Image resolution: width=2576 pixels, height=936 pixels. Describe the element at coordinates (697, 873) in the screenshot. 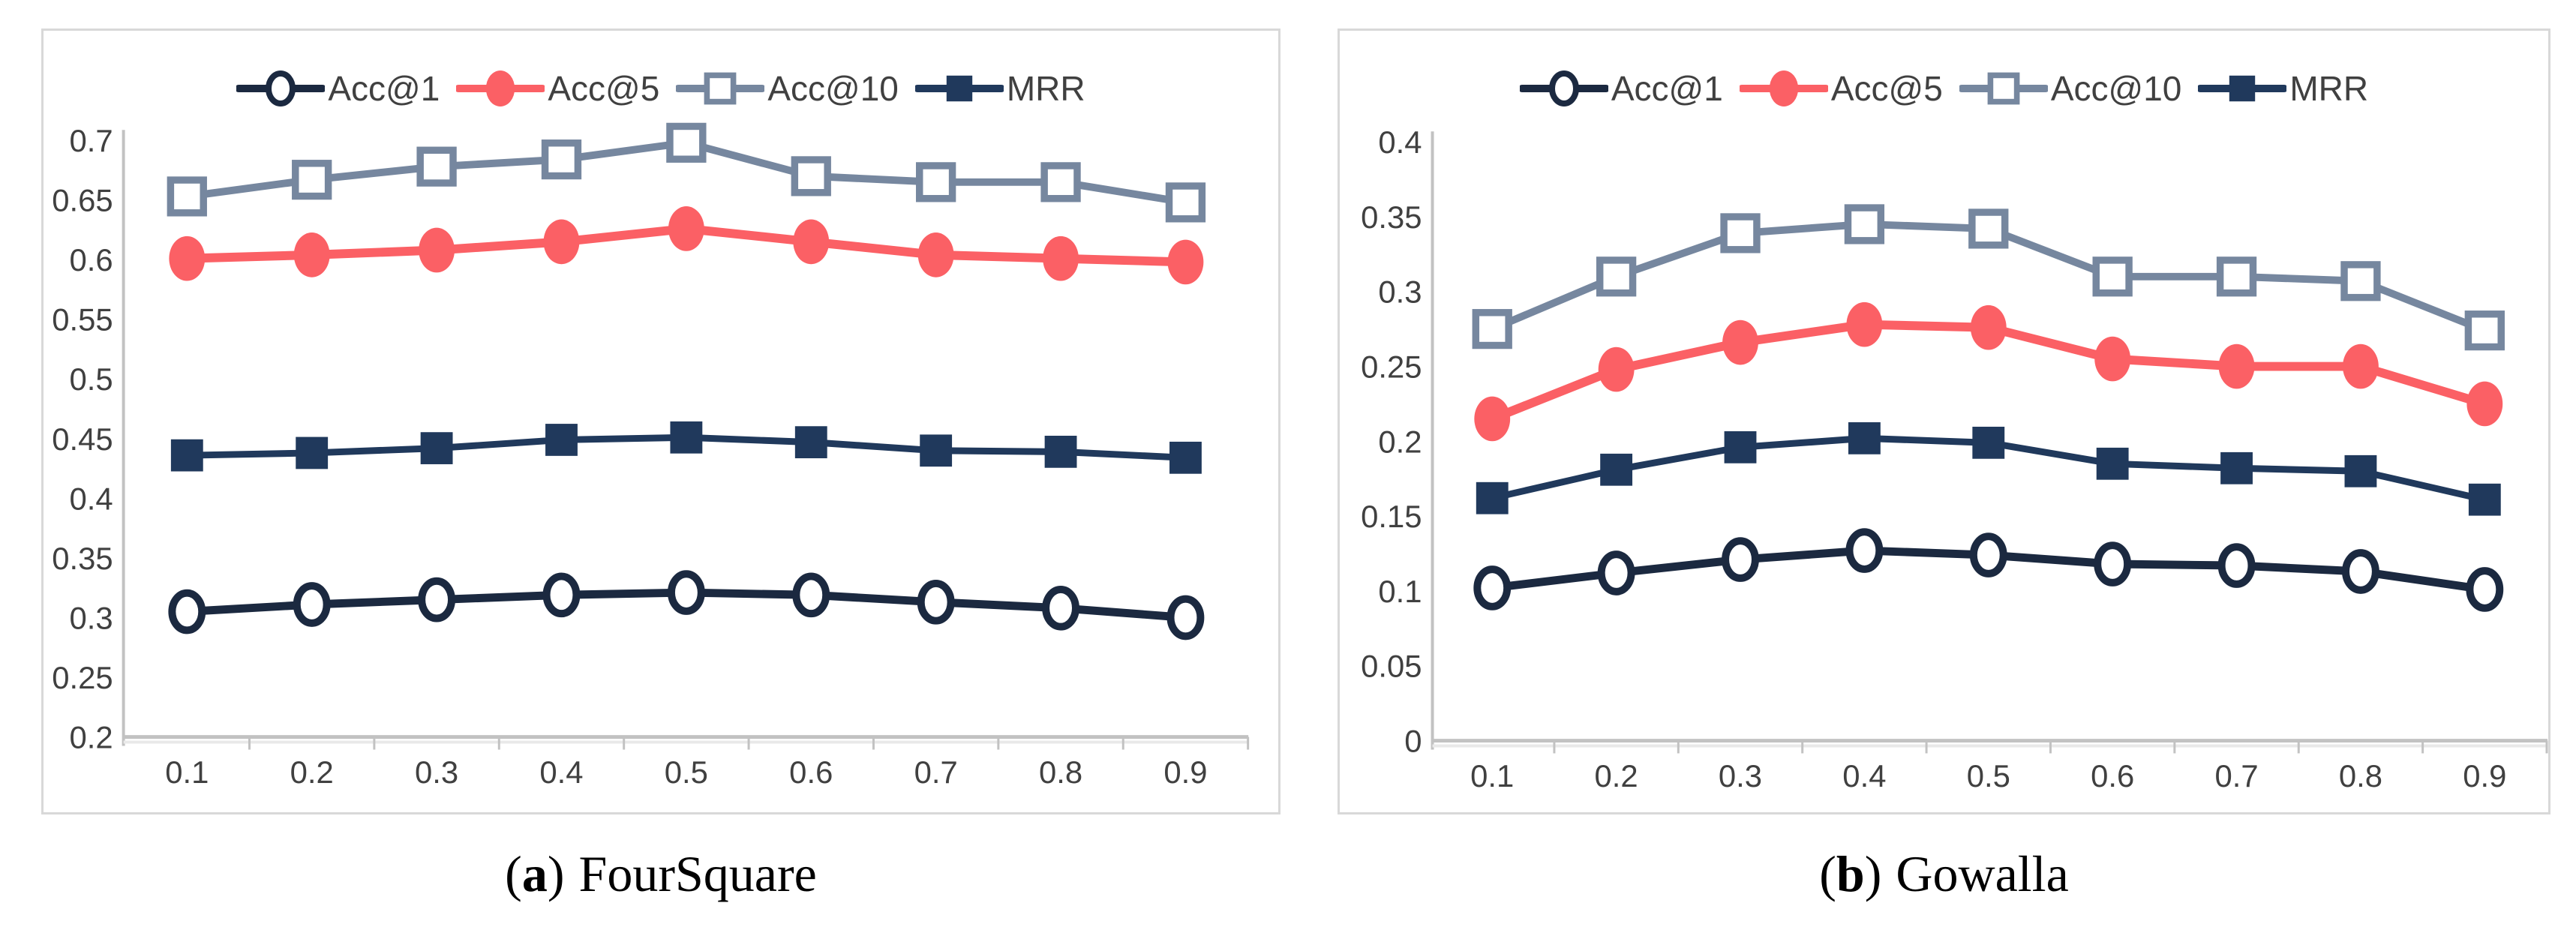

I see `caption-title: FourSquare` at that location.